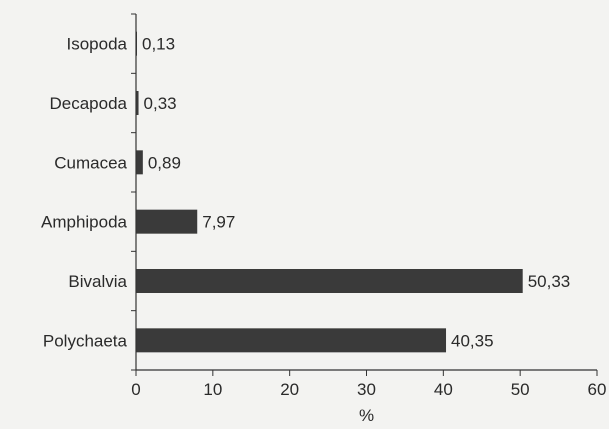  I want to click on x-tick-label: 30, so click(366, 389).